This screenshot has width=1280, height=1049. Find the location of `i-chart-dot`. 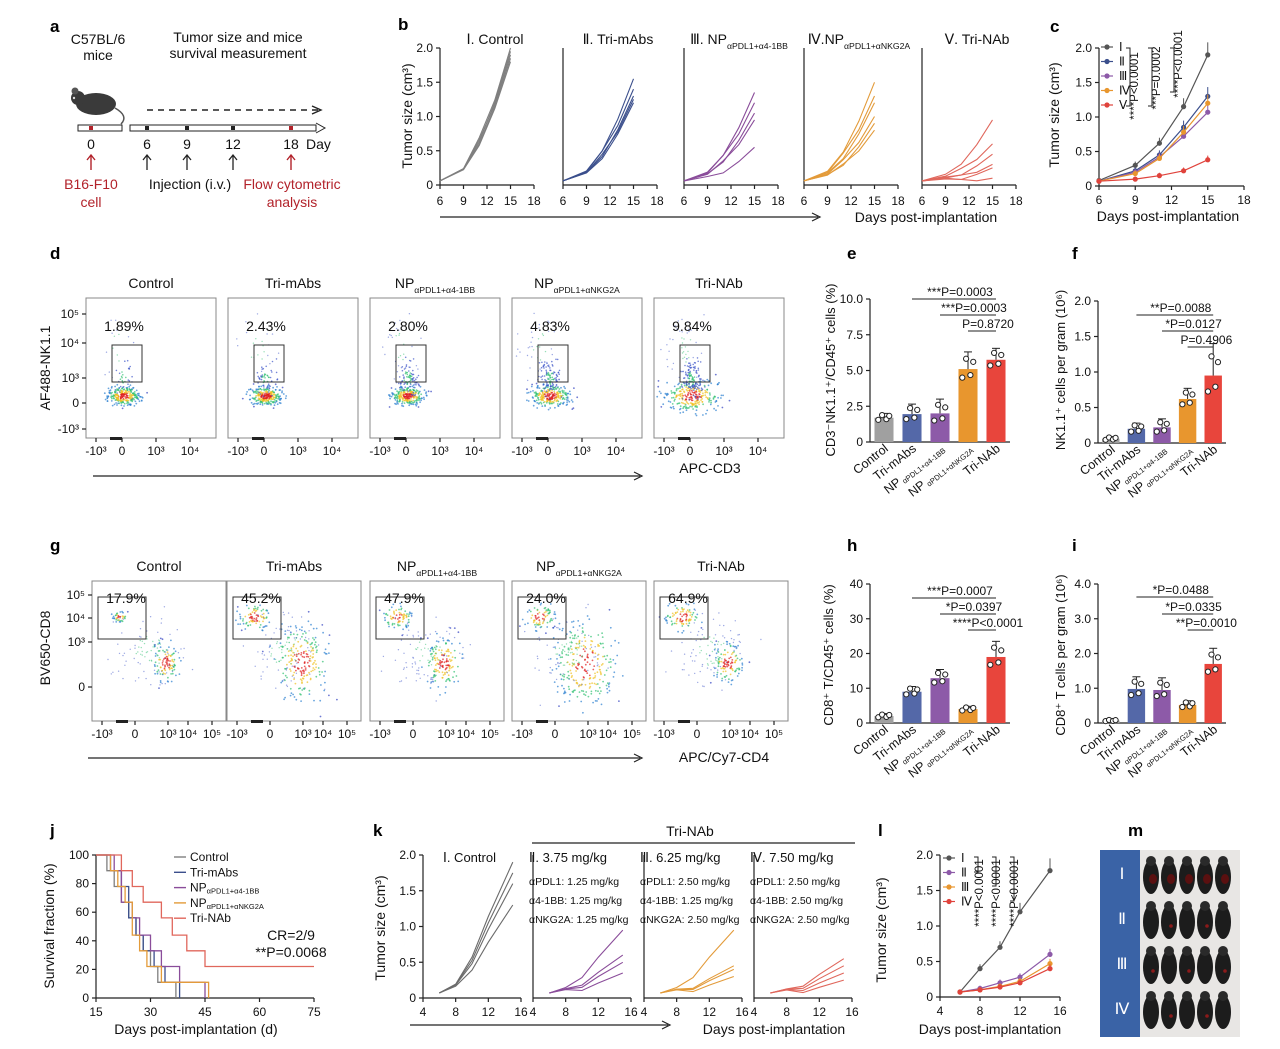

i-chart-dot is located at coordinates (1211, 654).